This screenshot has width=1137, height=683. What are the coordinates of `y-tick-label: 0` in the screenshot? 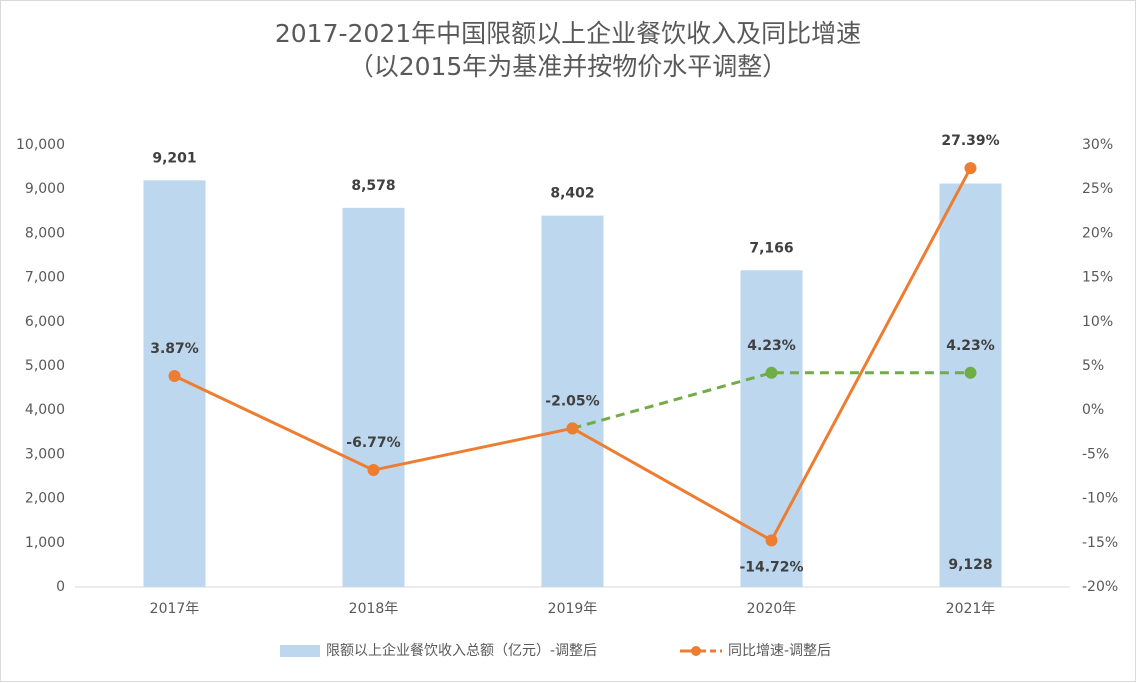 It's located at (60, 587).